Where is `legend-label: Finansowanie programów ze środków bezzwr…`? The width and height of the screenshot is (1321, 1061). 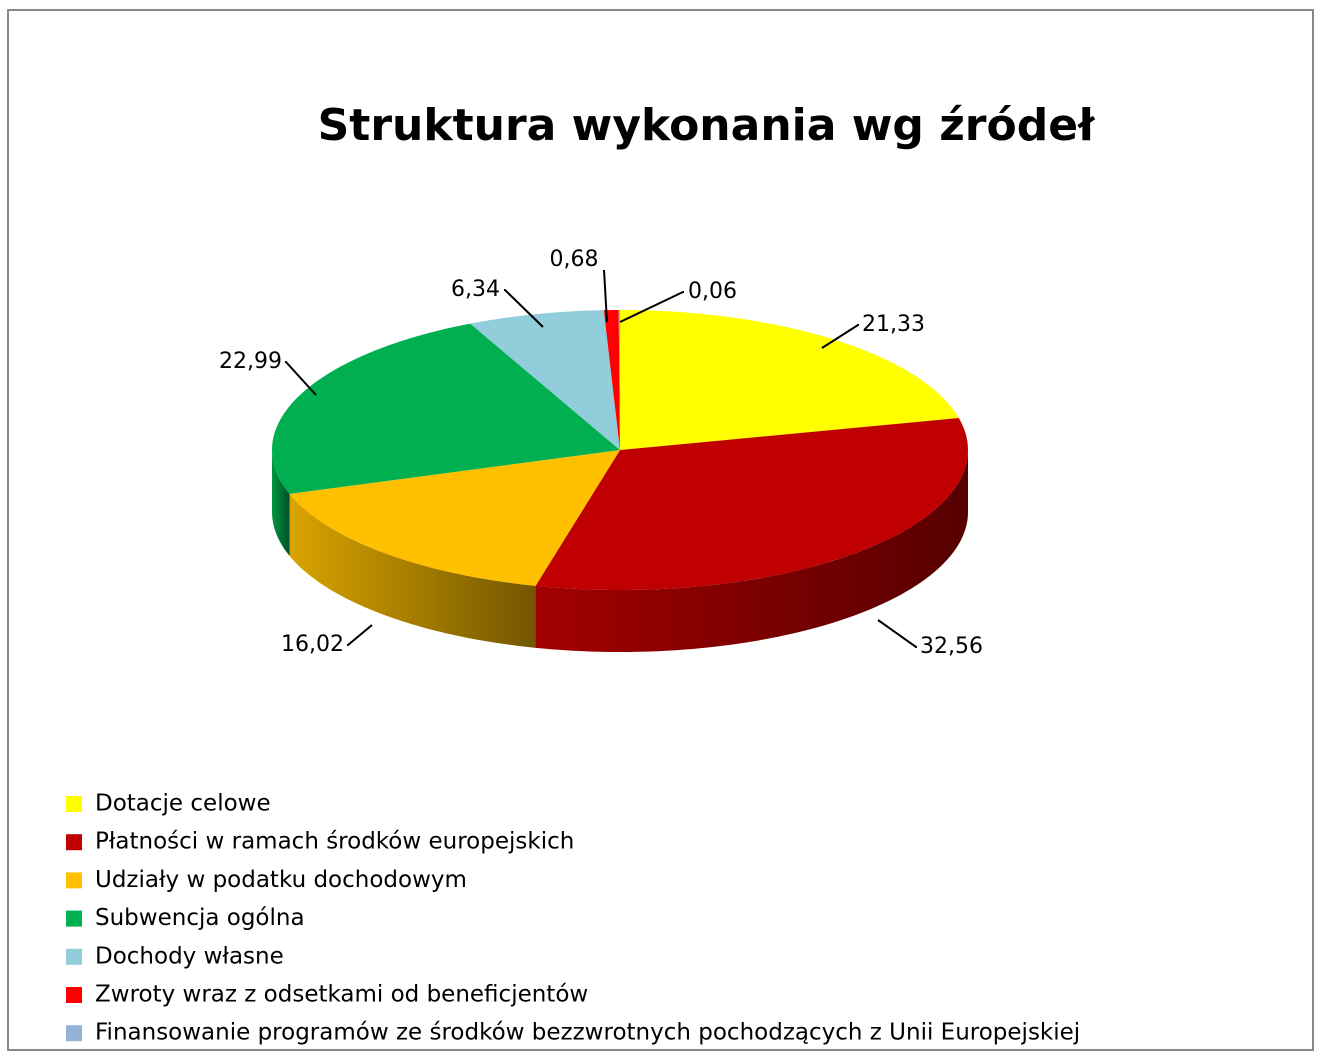
legend-label: Finansowanie programów ze środków bezzwr… is located at coordinates (587, 1033).